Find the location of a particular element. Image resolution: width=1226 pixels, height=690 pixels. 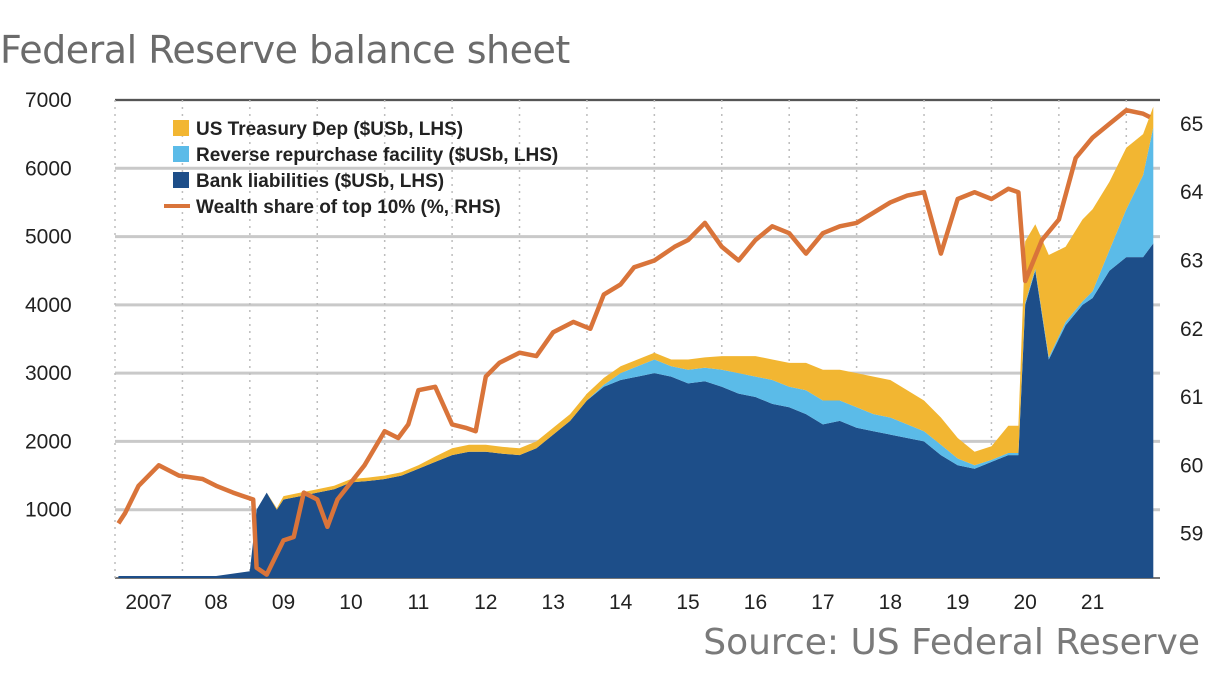

left-tick-label: 5000 is located at coordinates (48, 237).